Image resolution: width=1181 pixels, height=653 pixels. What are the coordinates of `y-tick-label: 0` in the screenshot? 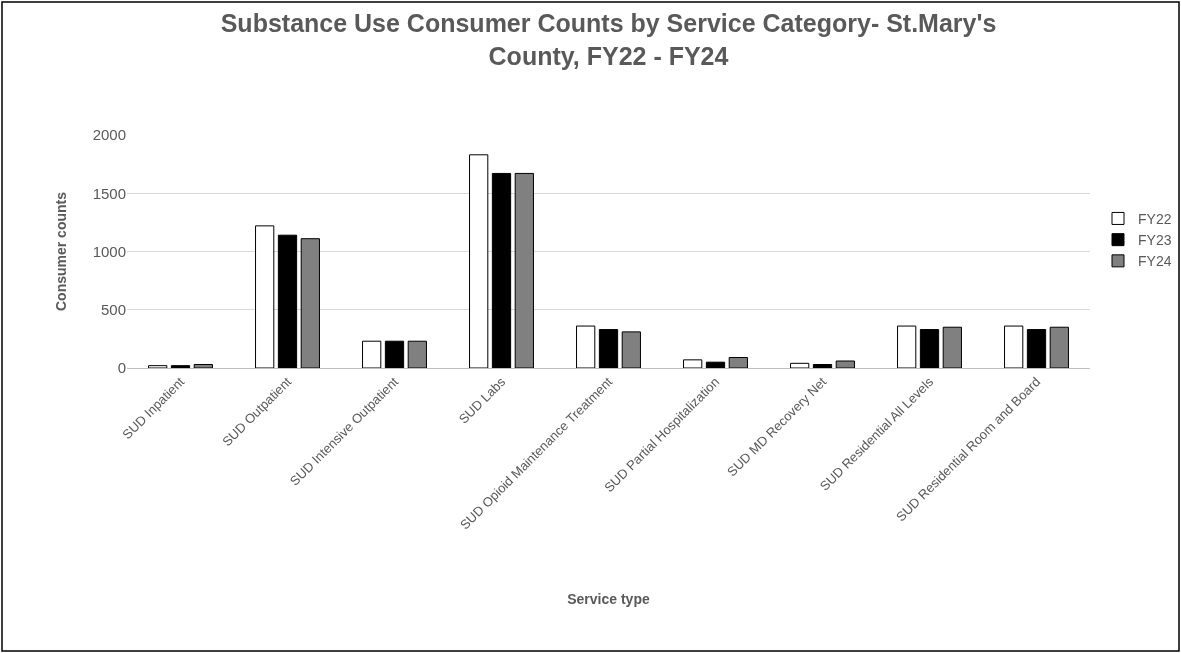 It's located at (121, 368).